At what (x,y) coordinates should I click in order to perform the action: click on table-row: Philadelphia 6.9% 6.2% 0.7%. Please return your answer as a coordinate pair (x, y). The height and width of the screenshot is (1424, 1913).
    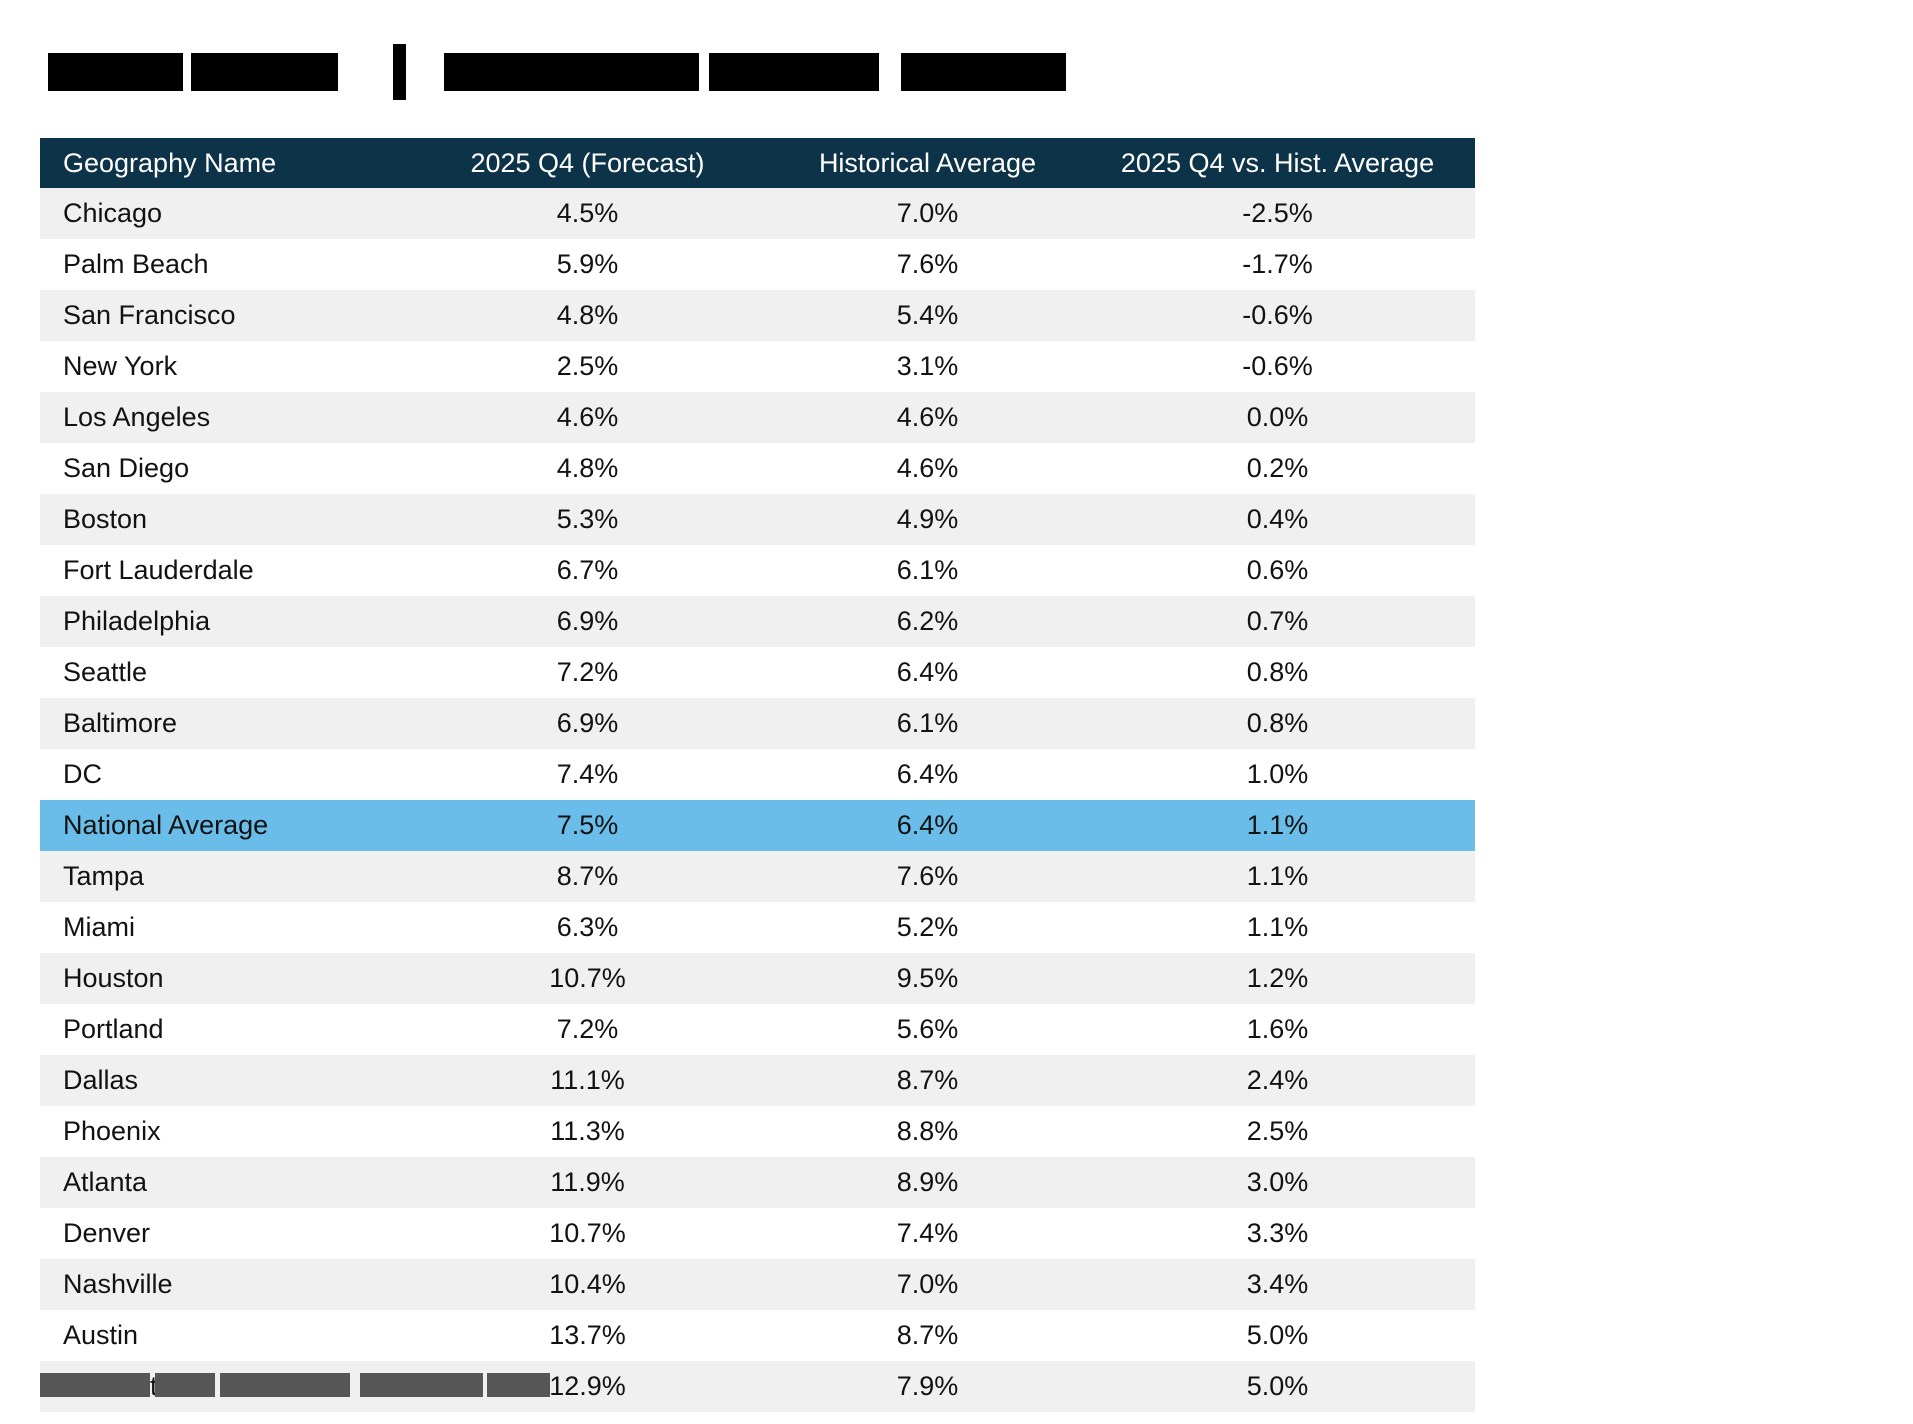
    Looking at the image, I should click on (757, 621).